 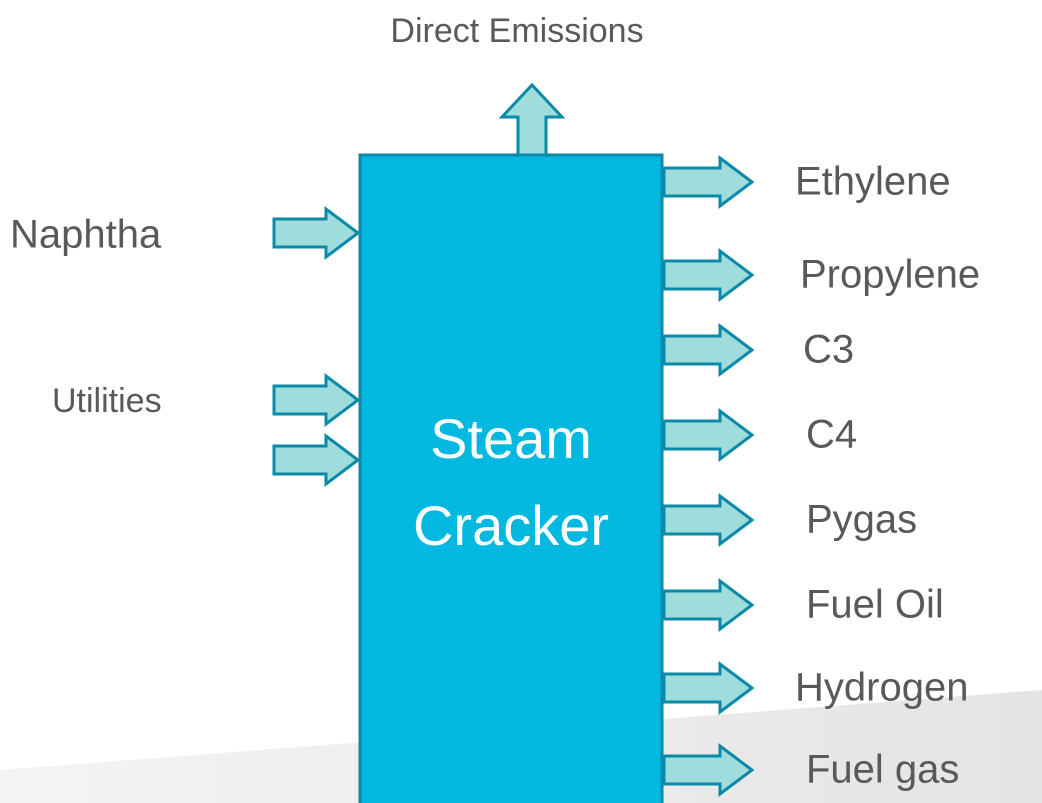 I want to click on output-label: Pygas, so click(x=861, y=520).